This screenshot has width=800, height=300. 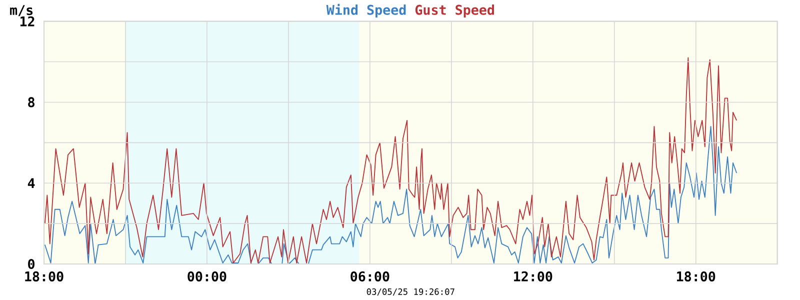 What do you see at coordinates (370, 276) in the screenshot?
I see `x-tick-label: 06:00` at bounding box center [370, 276].